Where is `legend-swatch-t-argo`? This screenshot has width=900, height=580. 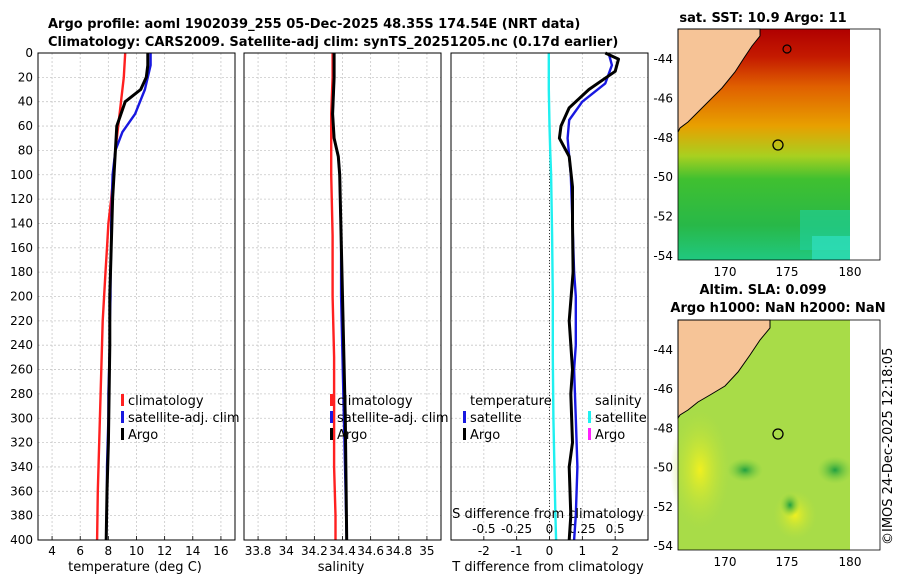 legend-swatch-t-argo is located at coordinates (464, 434).